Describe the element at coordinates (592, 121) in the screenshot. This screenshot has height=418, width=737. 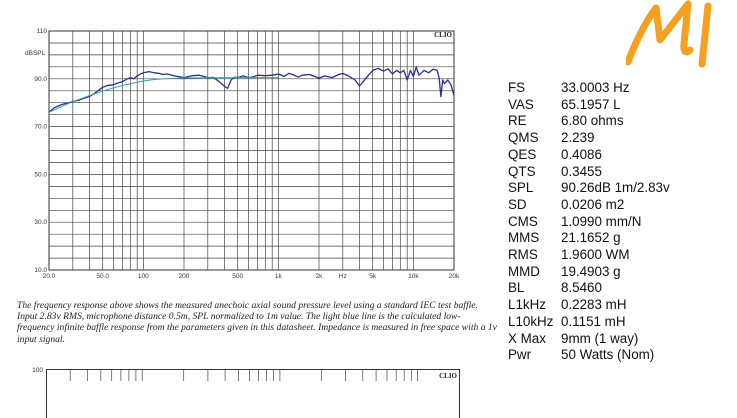
I see `parameter-value: 6.80 ohms` at that location.